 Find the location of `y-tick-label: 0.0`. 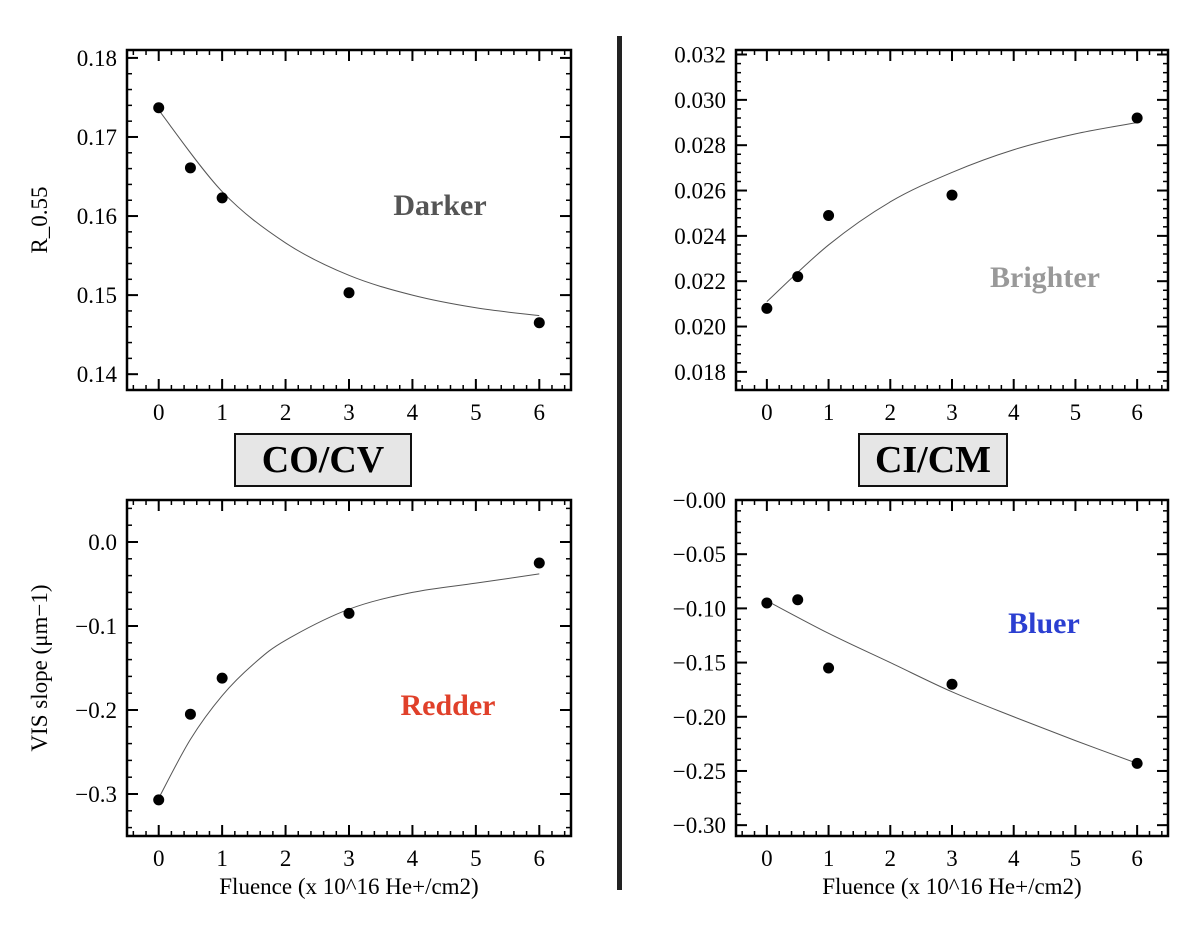

y-tick-label: 0.0 is located at coordinates (102, 542).